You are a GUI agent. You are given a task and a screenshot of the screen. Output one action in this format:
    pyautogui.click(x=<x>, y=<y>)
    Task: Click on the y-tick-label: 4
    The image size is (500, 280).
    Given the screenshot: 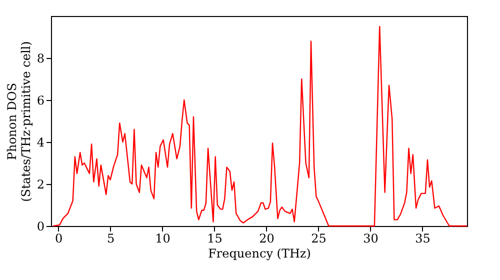 What is the action you would take?
    pyautogui.click(x=40, y=143)
    